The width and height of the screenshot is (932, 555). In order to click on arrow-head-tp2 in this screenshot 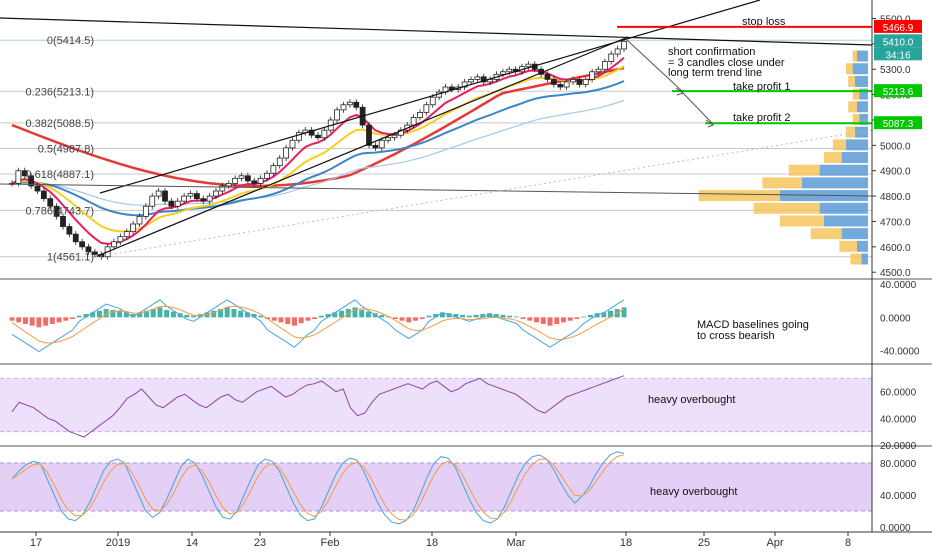, I will do `click(710, 123)`.